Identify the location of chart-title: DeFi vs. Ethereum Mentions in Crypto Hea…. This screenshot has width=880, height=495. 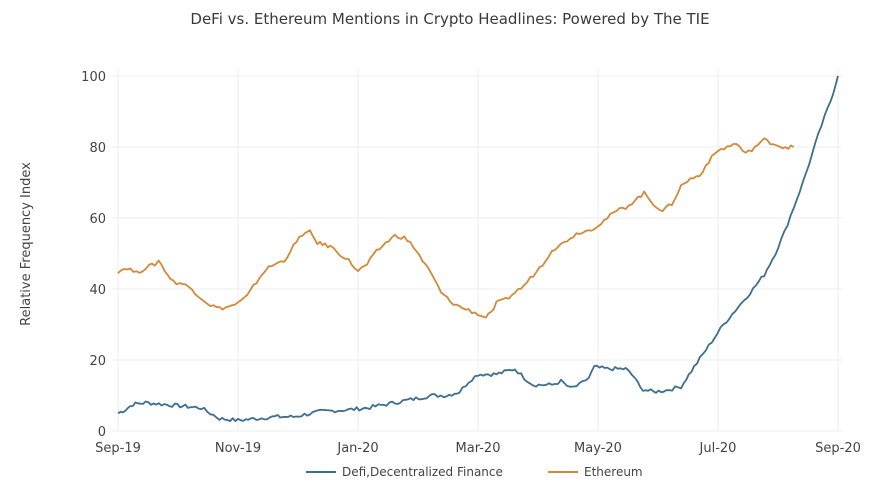
(449, 19).